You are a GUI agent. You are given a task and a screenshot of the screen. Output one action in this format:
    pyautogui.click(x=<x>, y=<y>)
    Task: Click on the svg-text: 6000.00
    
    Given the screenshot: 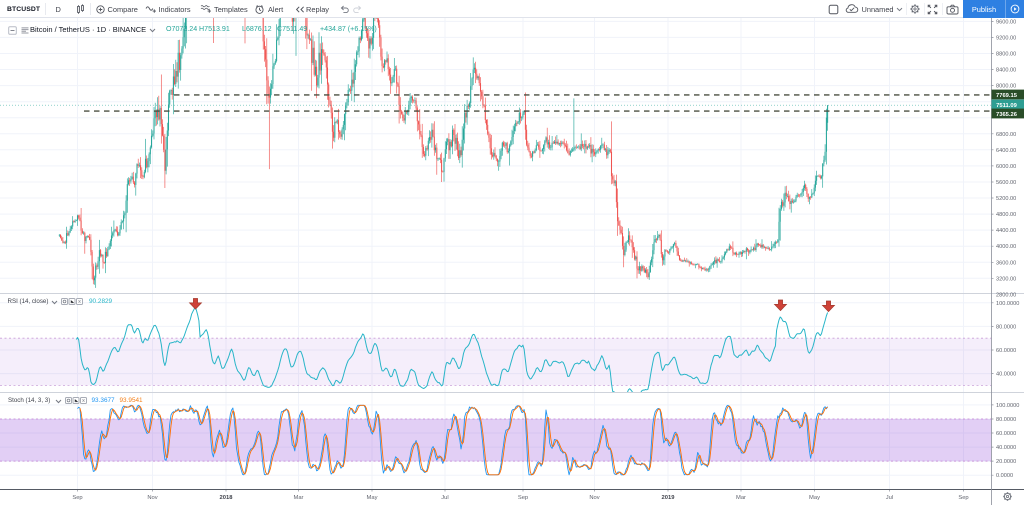 What is the action you would take?
    pyautogui.click(x=1006, y=167)
    